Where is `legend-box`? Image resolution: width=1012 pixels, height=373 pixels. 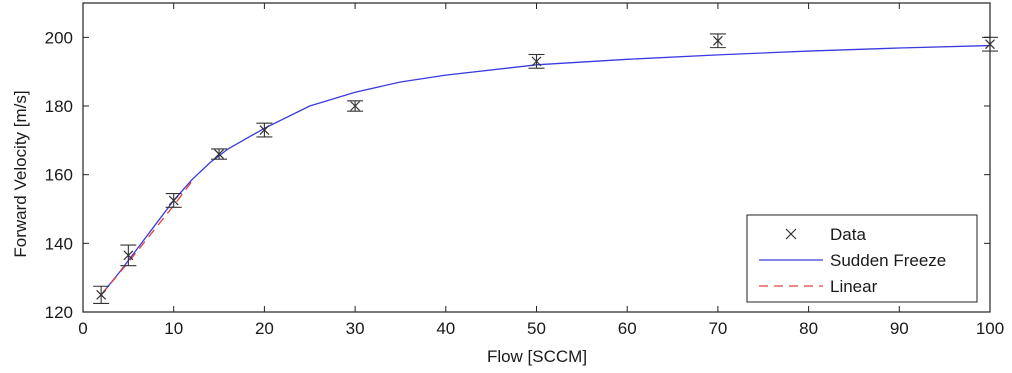
legend-box is located at coordinates (862, 258).